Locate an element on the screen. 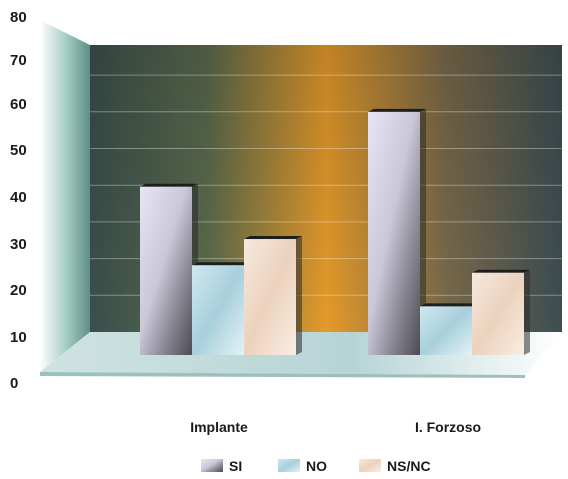 The height and width of the screenshot is (479, 568). bar-nsnc-iforzoso-top is located at coordinates (501, 271).